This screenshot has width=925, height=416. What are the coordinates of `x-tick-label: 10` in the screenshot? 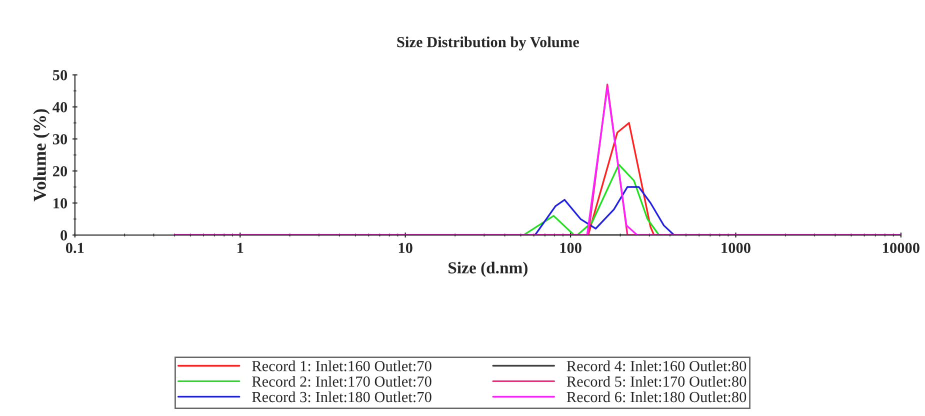 It's located at (405, 248).